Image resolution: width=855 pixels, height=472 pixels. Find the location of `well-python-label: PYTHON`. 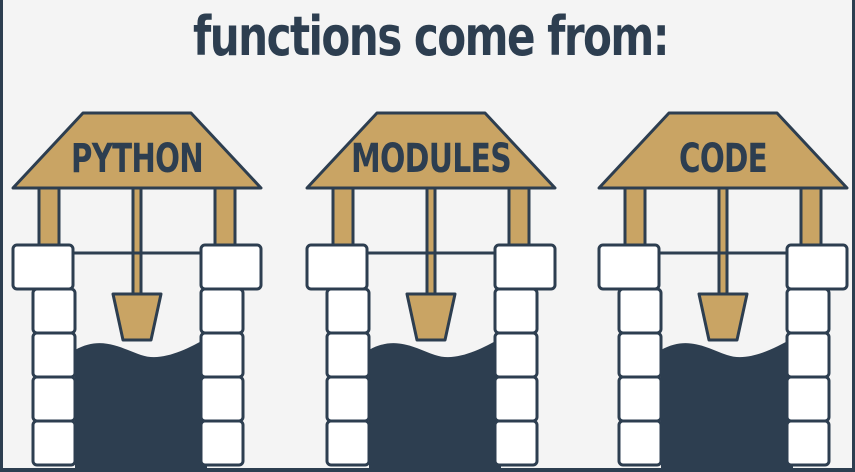

well-python-label: PYTHON is located at coordinates (137, 159).